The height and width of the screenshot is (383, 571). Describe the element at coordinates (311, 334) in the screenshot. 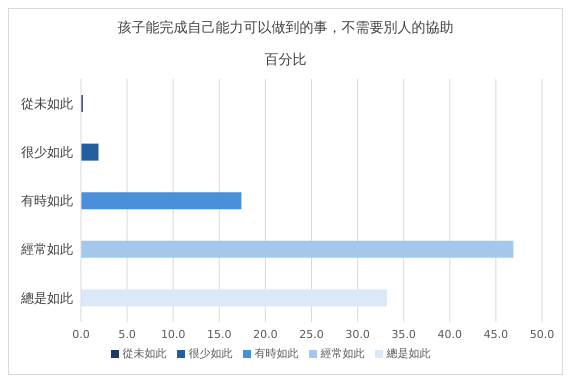

I see `x-tick-label: 25.0` at that location.